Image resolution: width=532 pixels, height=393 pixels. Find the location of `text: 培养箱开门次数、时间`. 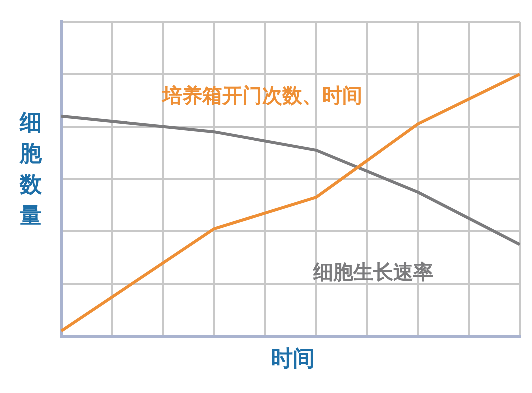

text: 培养箱开门次数、时间 is located at coordinates (261, 96).